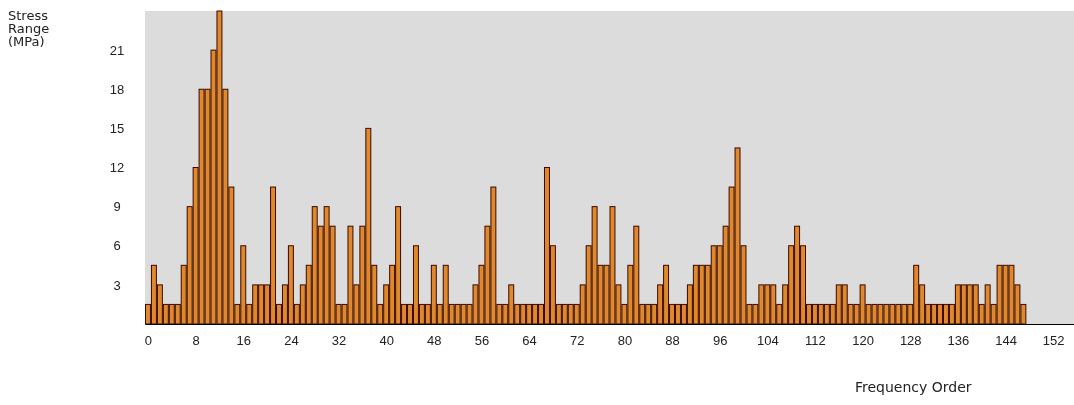  Describe the element at coordinates (529, 341) in the screenshot. I see `x-tick-label: 64` at that location.